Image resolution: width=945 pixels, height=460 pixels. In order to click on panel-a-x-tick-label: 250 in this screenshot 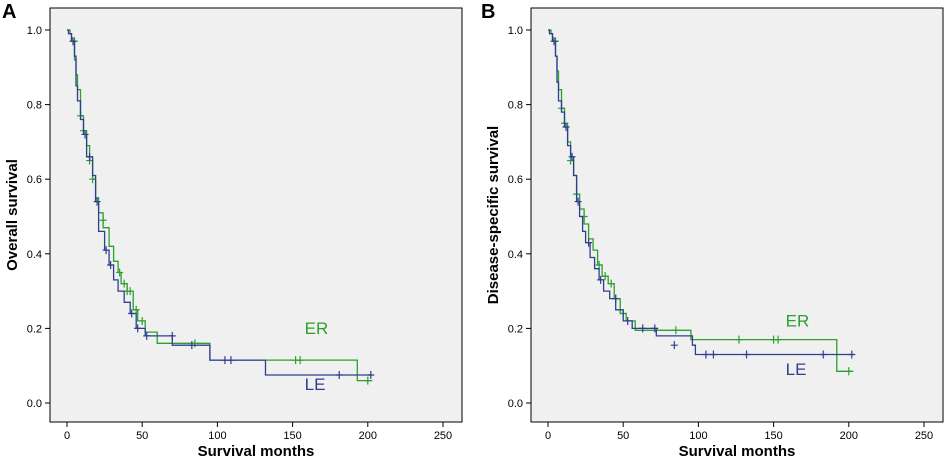, I will do `click(443, 436)`.